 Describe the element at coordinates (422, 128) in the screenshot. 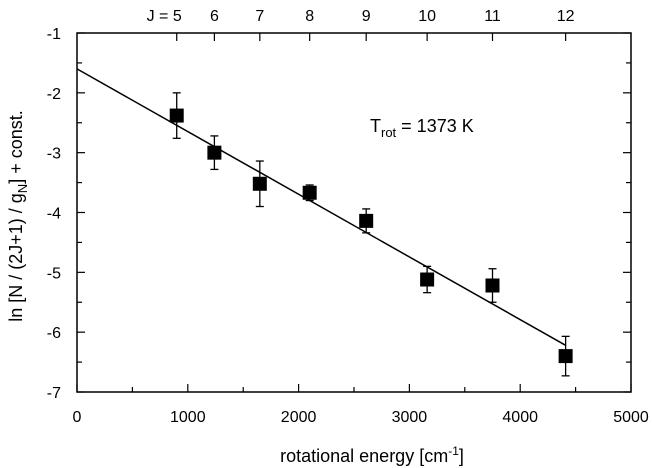

I see `trot-annotation: Trot = 1373 K` at that location.